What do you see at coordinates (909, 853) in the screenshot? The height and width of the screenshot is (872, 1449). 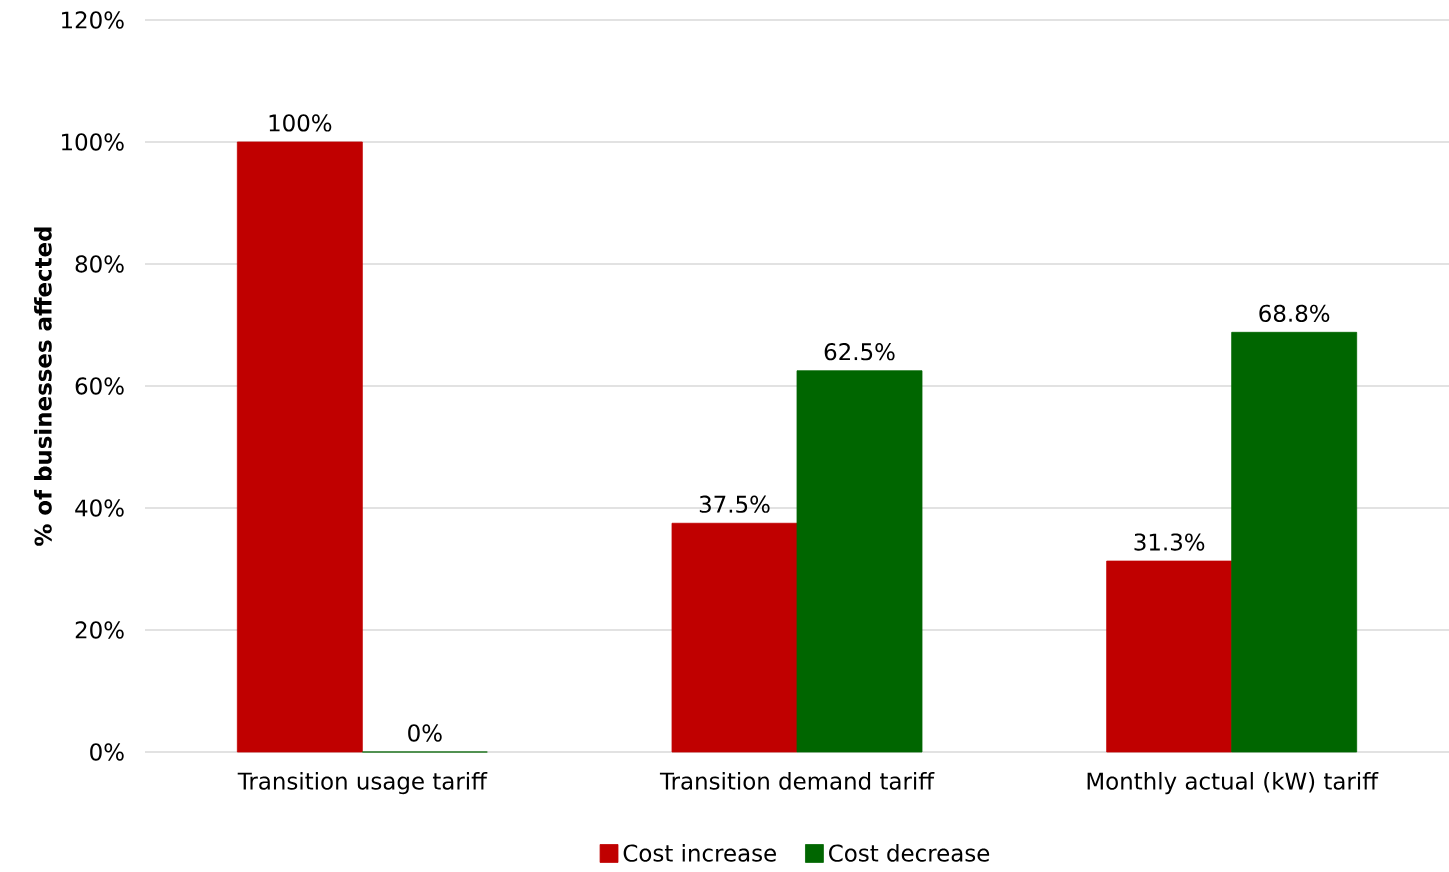 I see `legend-label: Cost decrease` at bounding box center [909, 853].